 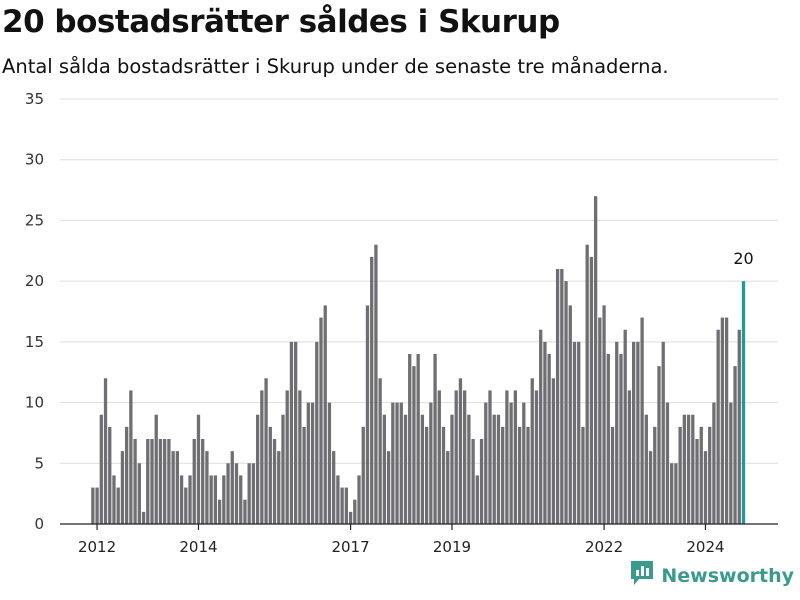 What do you see at coordinates (39, 524) in the screenshot?
I see `y-tick-label: 0` at bounding box center [39, 524].